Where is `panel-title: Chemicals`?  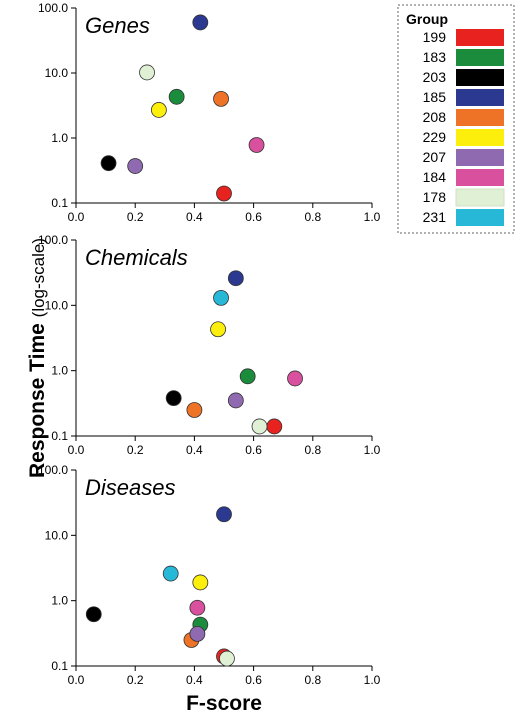
panel-title: Chemicals is located at coordinates (136, 257).